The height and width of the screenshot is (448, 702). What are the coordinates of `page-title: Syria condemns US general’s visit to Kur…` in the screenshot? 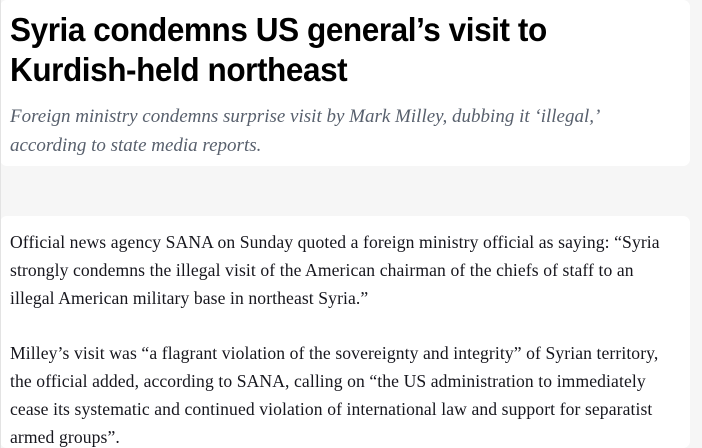 It's located at (278, 49).